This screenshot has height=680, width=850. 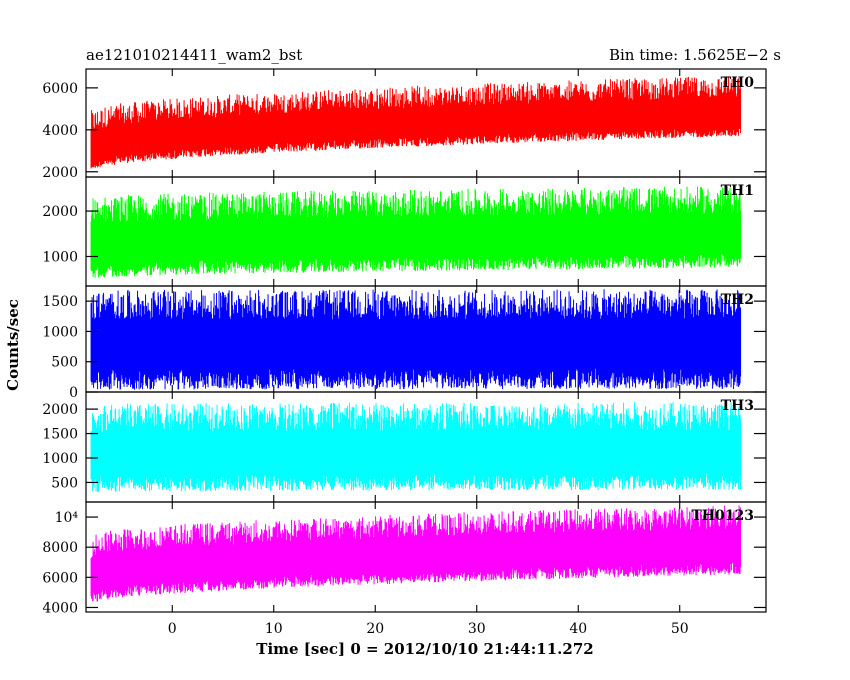 What do you see at coordinates (695, 55) in the screenshot?
I see `bin-time-label: Bin time: 1.5625E−2 s` at bounding box center [695, 55].